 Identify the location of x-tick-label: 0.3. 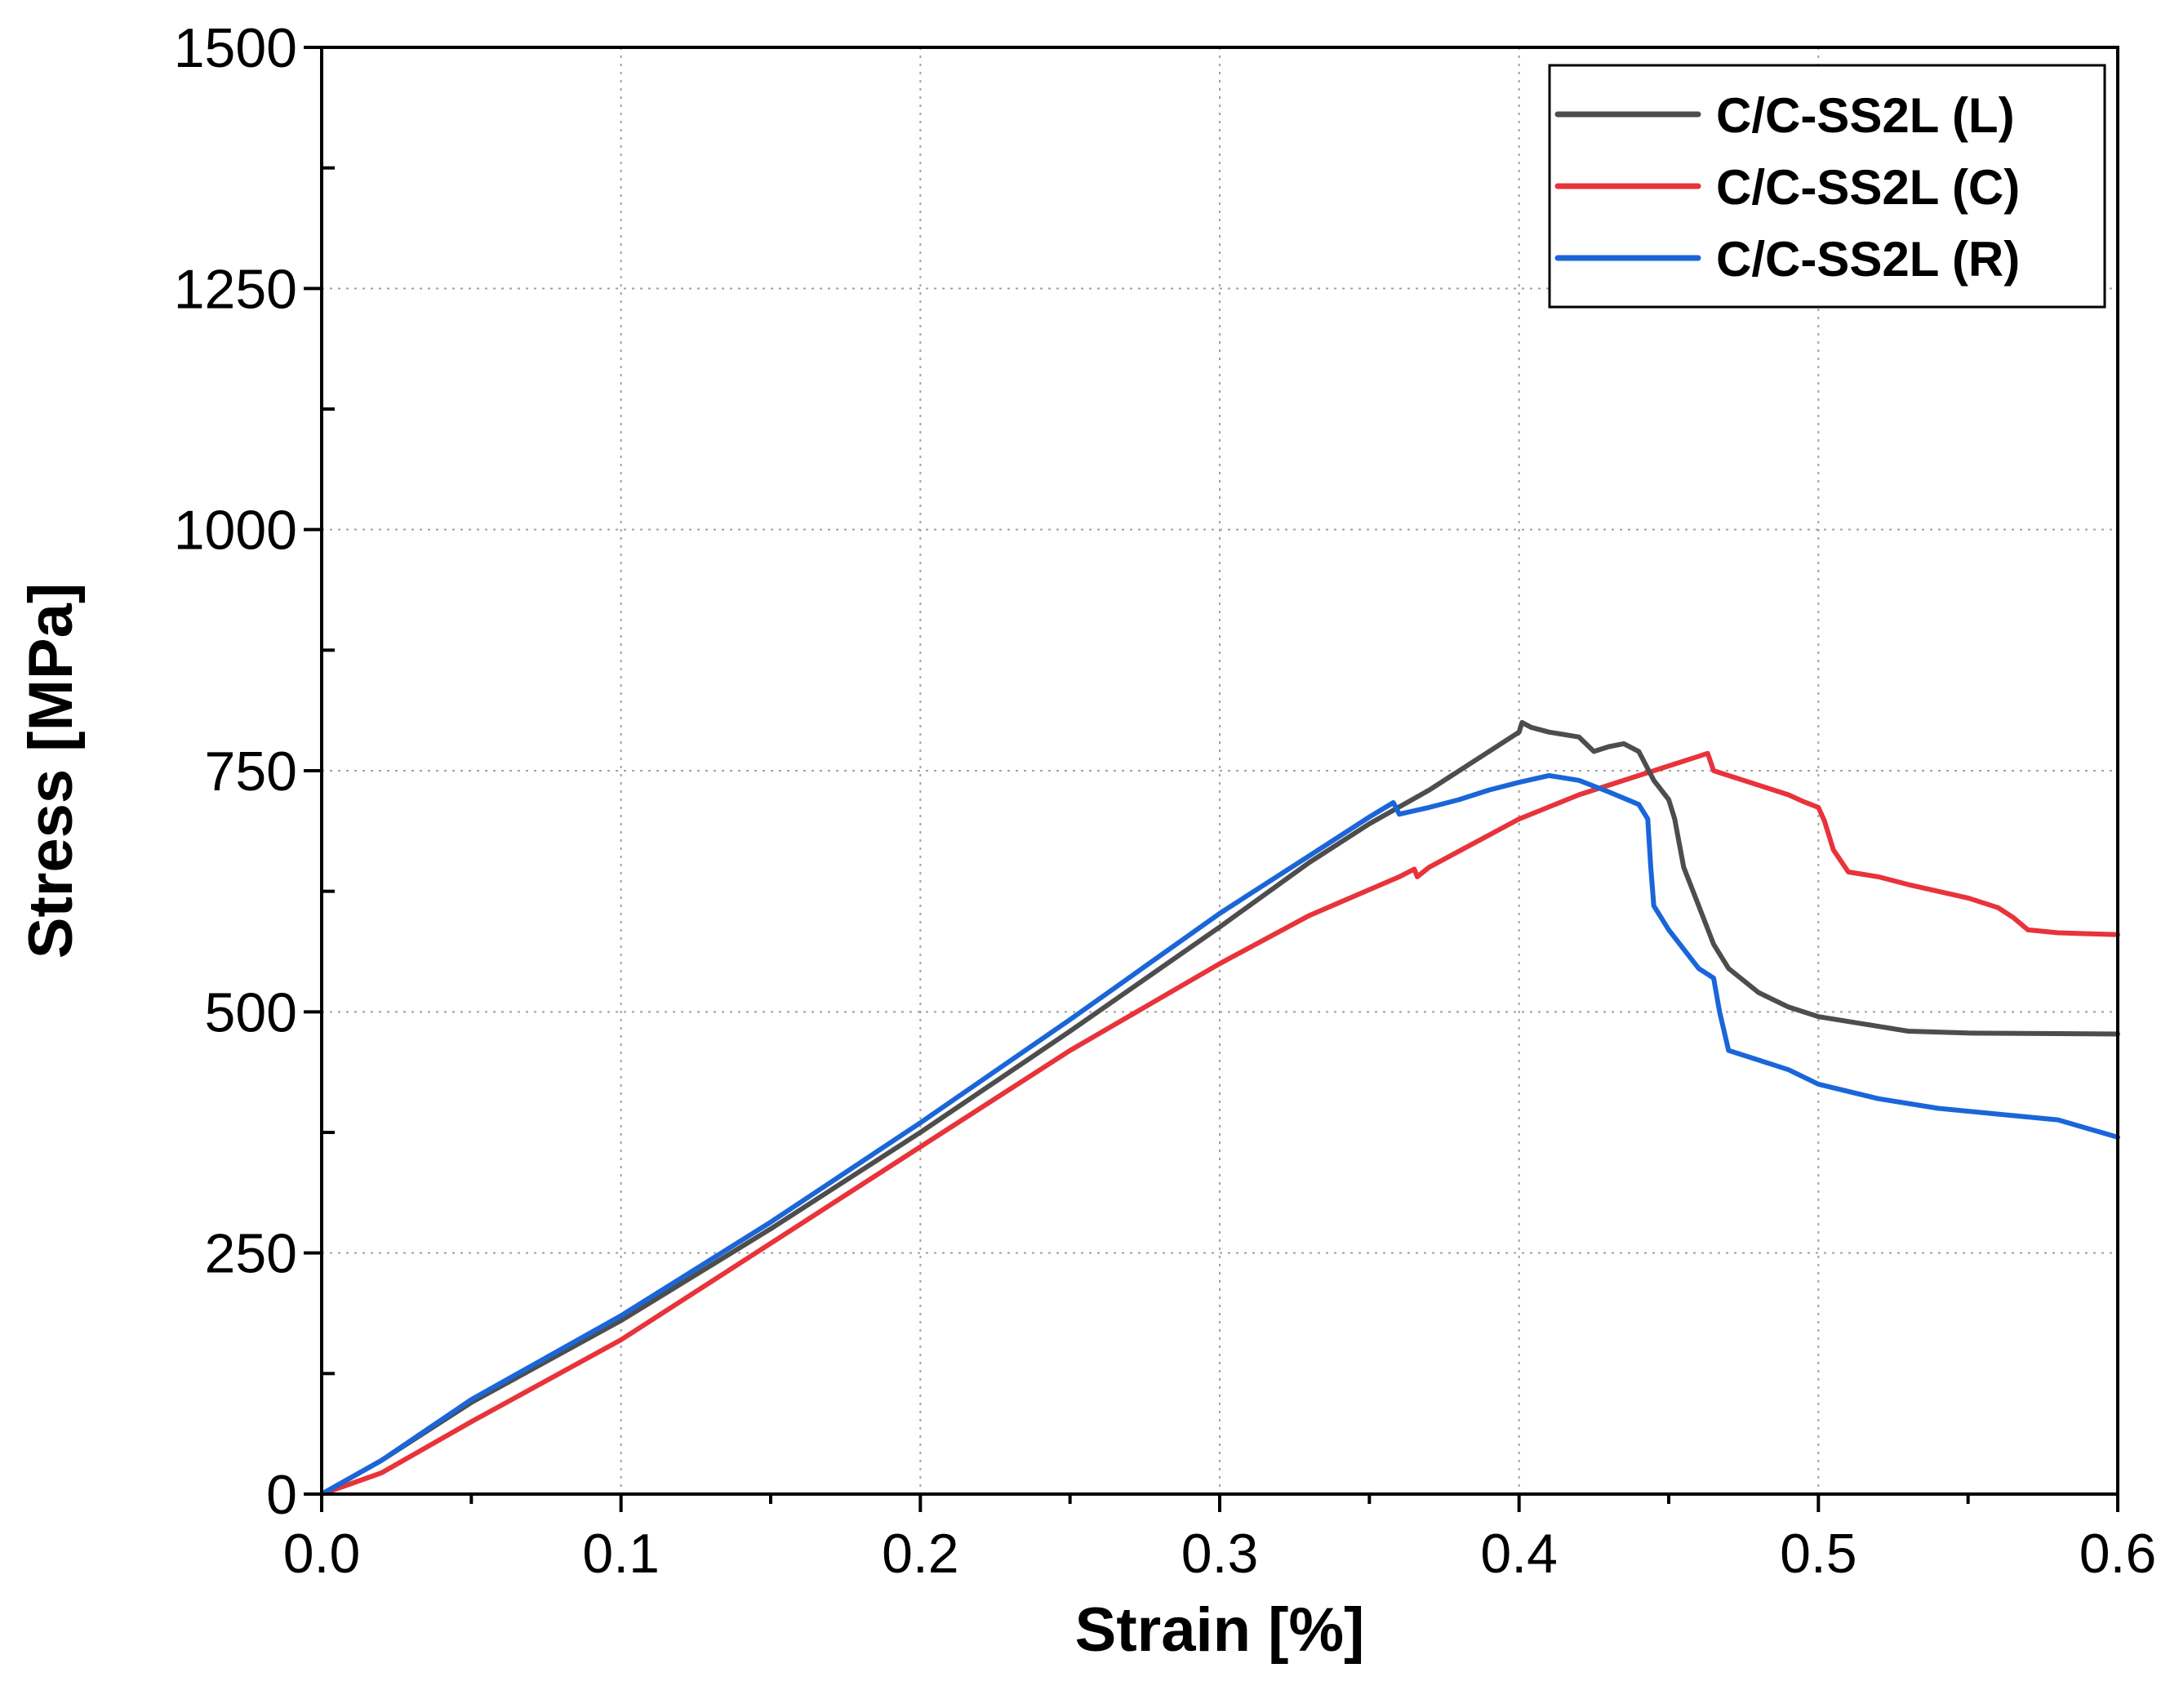
(1220, 1554).